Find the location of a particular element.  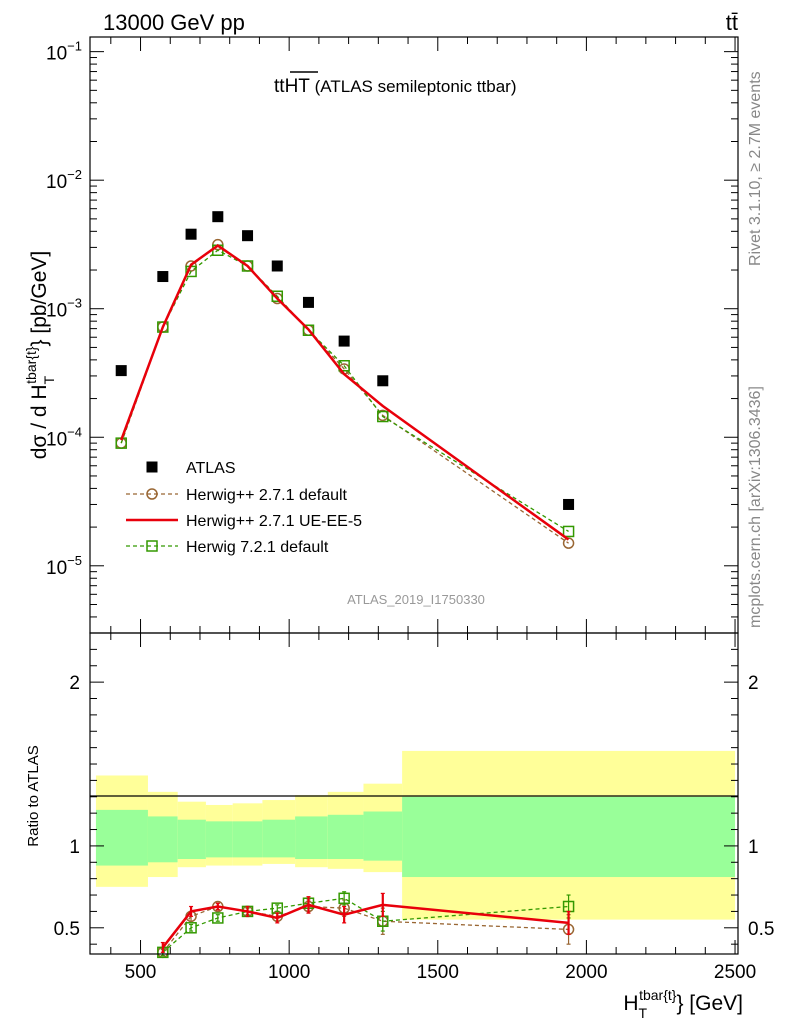

x-tick-label: 2500 is located at coordinates (735, 972).